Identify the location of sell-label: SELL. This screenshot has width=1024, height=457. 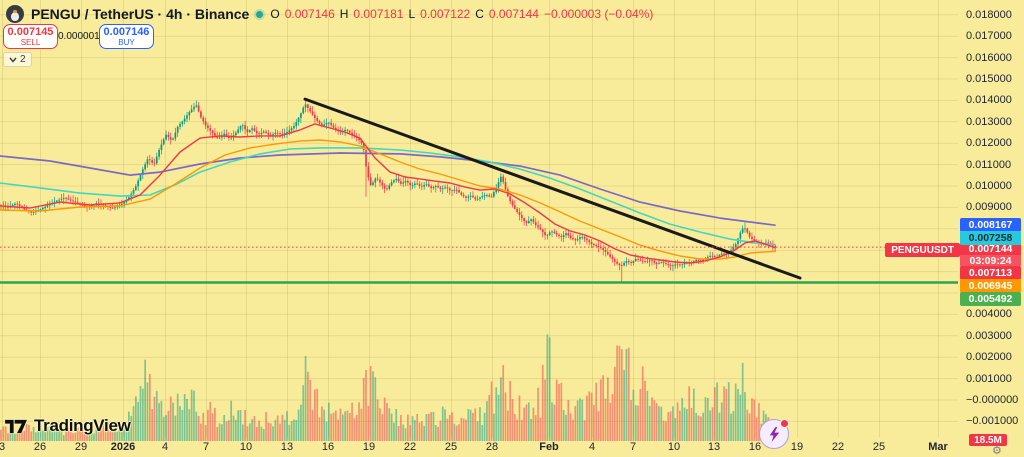
(30, 42).